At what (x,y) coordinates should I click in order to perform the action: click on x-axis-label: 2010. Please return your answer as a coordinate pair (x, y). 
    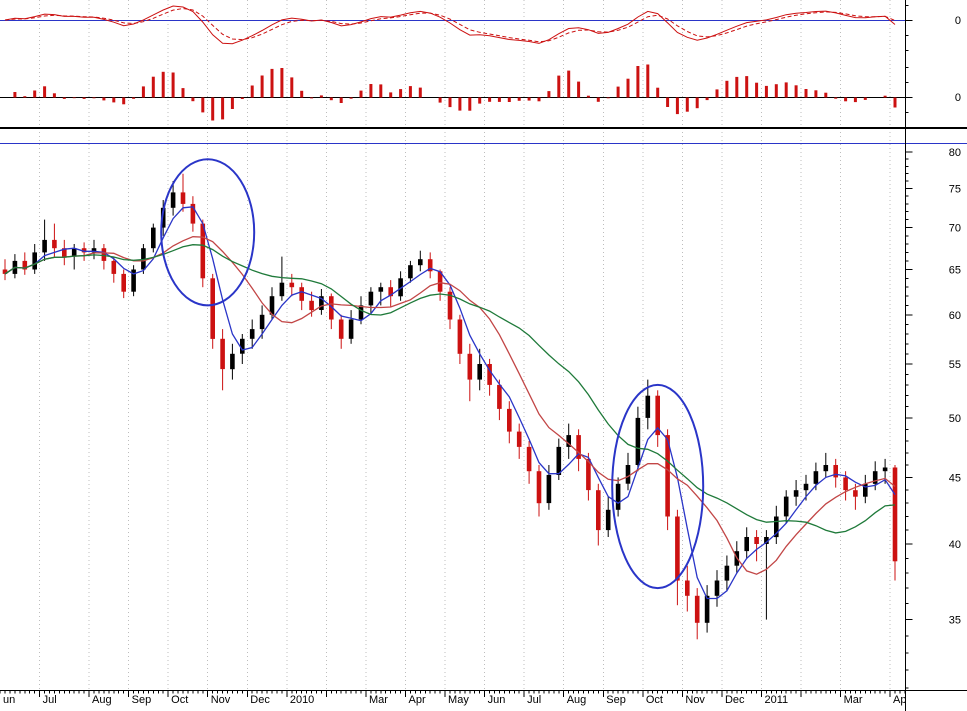
    Looking at the image, I should click on (302, 700).